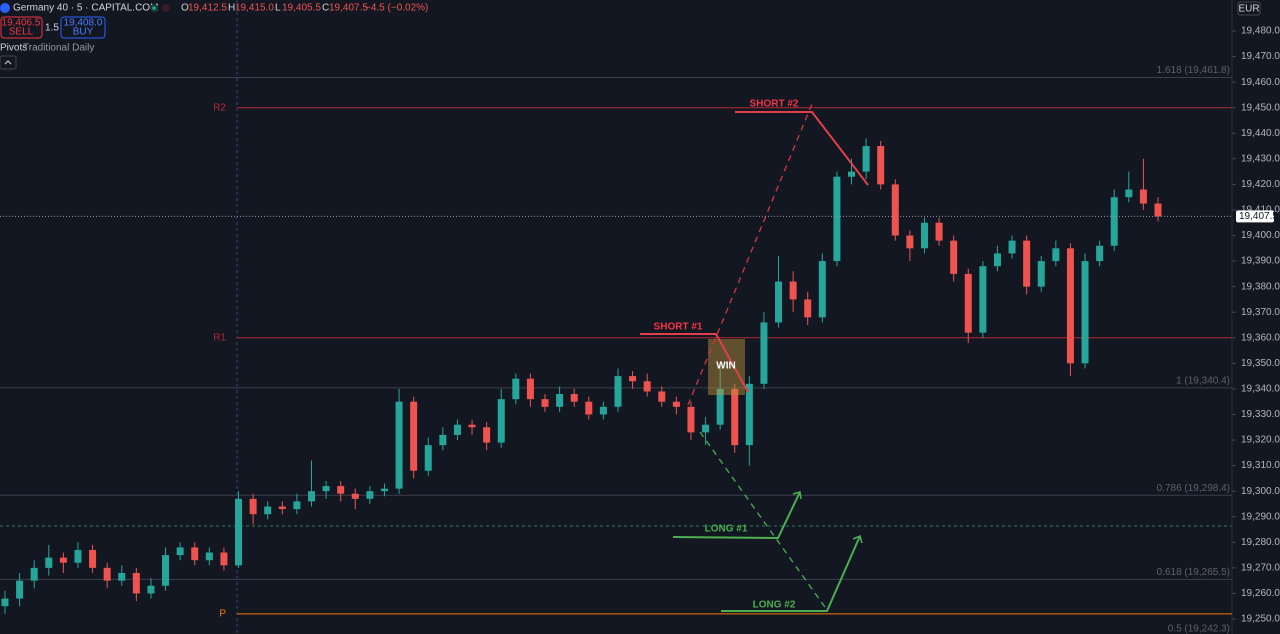 Image resolution: width=1280 pixels, height=634 pixels. Describe the element at coordinates (1260, 465) in the screenshot. I see `y-tick-label: 19,310.0` at that location.